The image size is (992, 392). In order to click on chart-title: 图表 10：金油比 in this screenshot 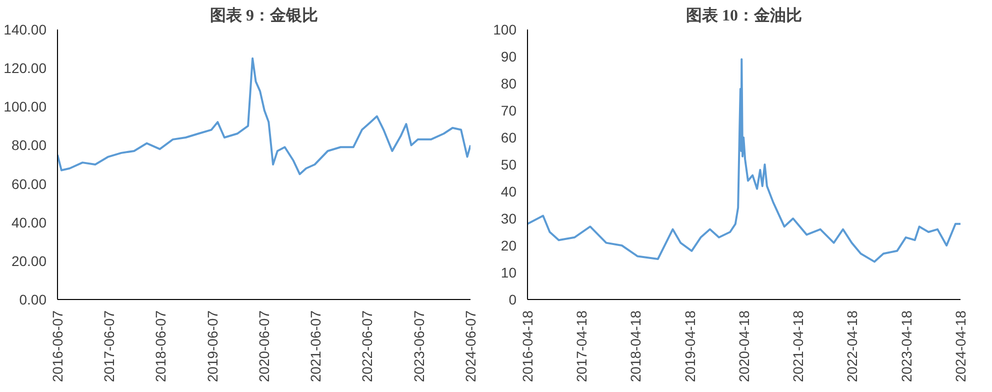, I will do `click(744, 15)`.